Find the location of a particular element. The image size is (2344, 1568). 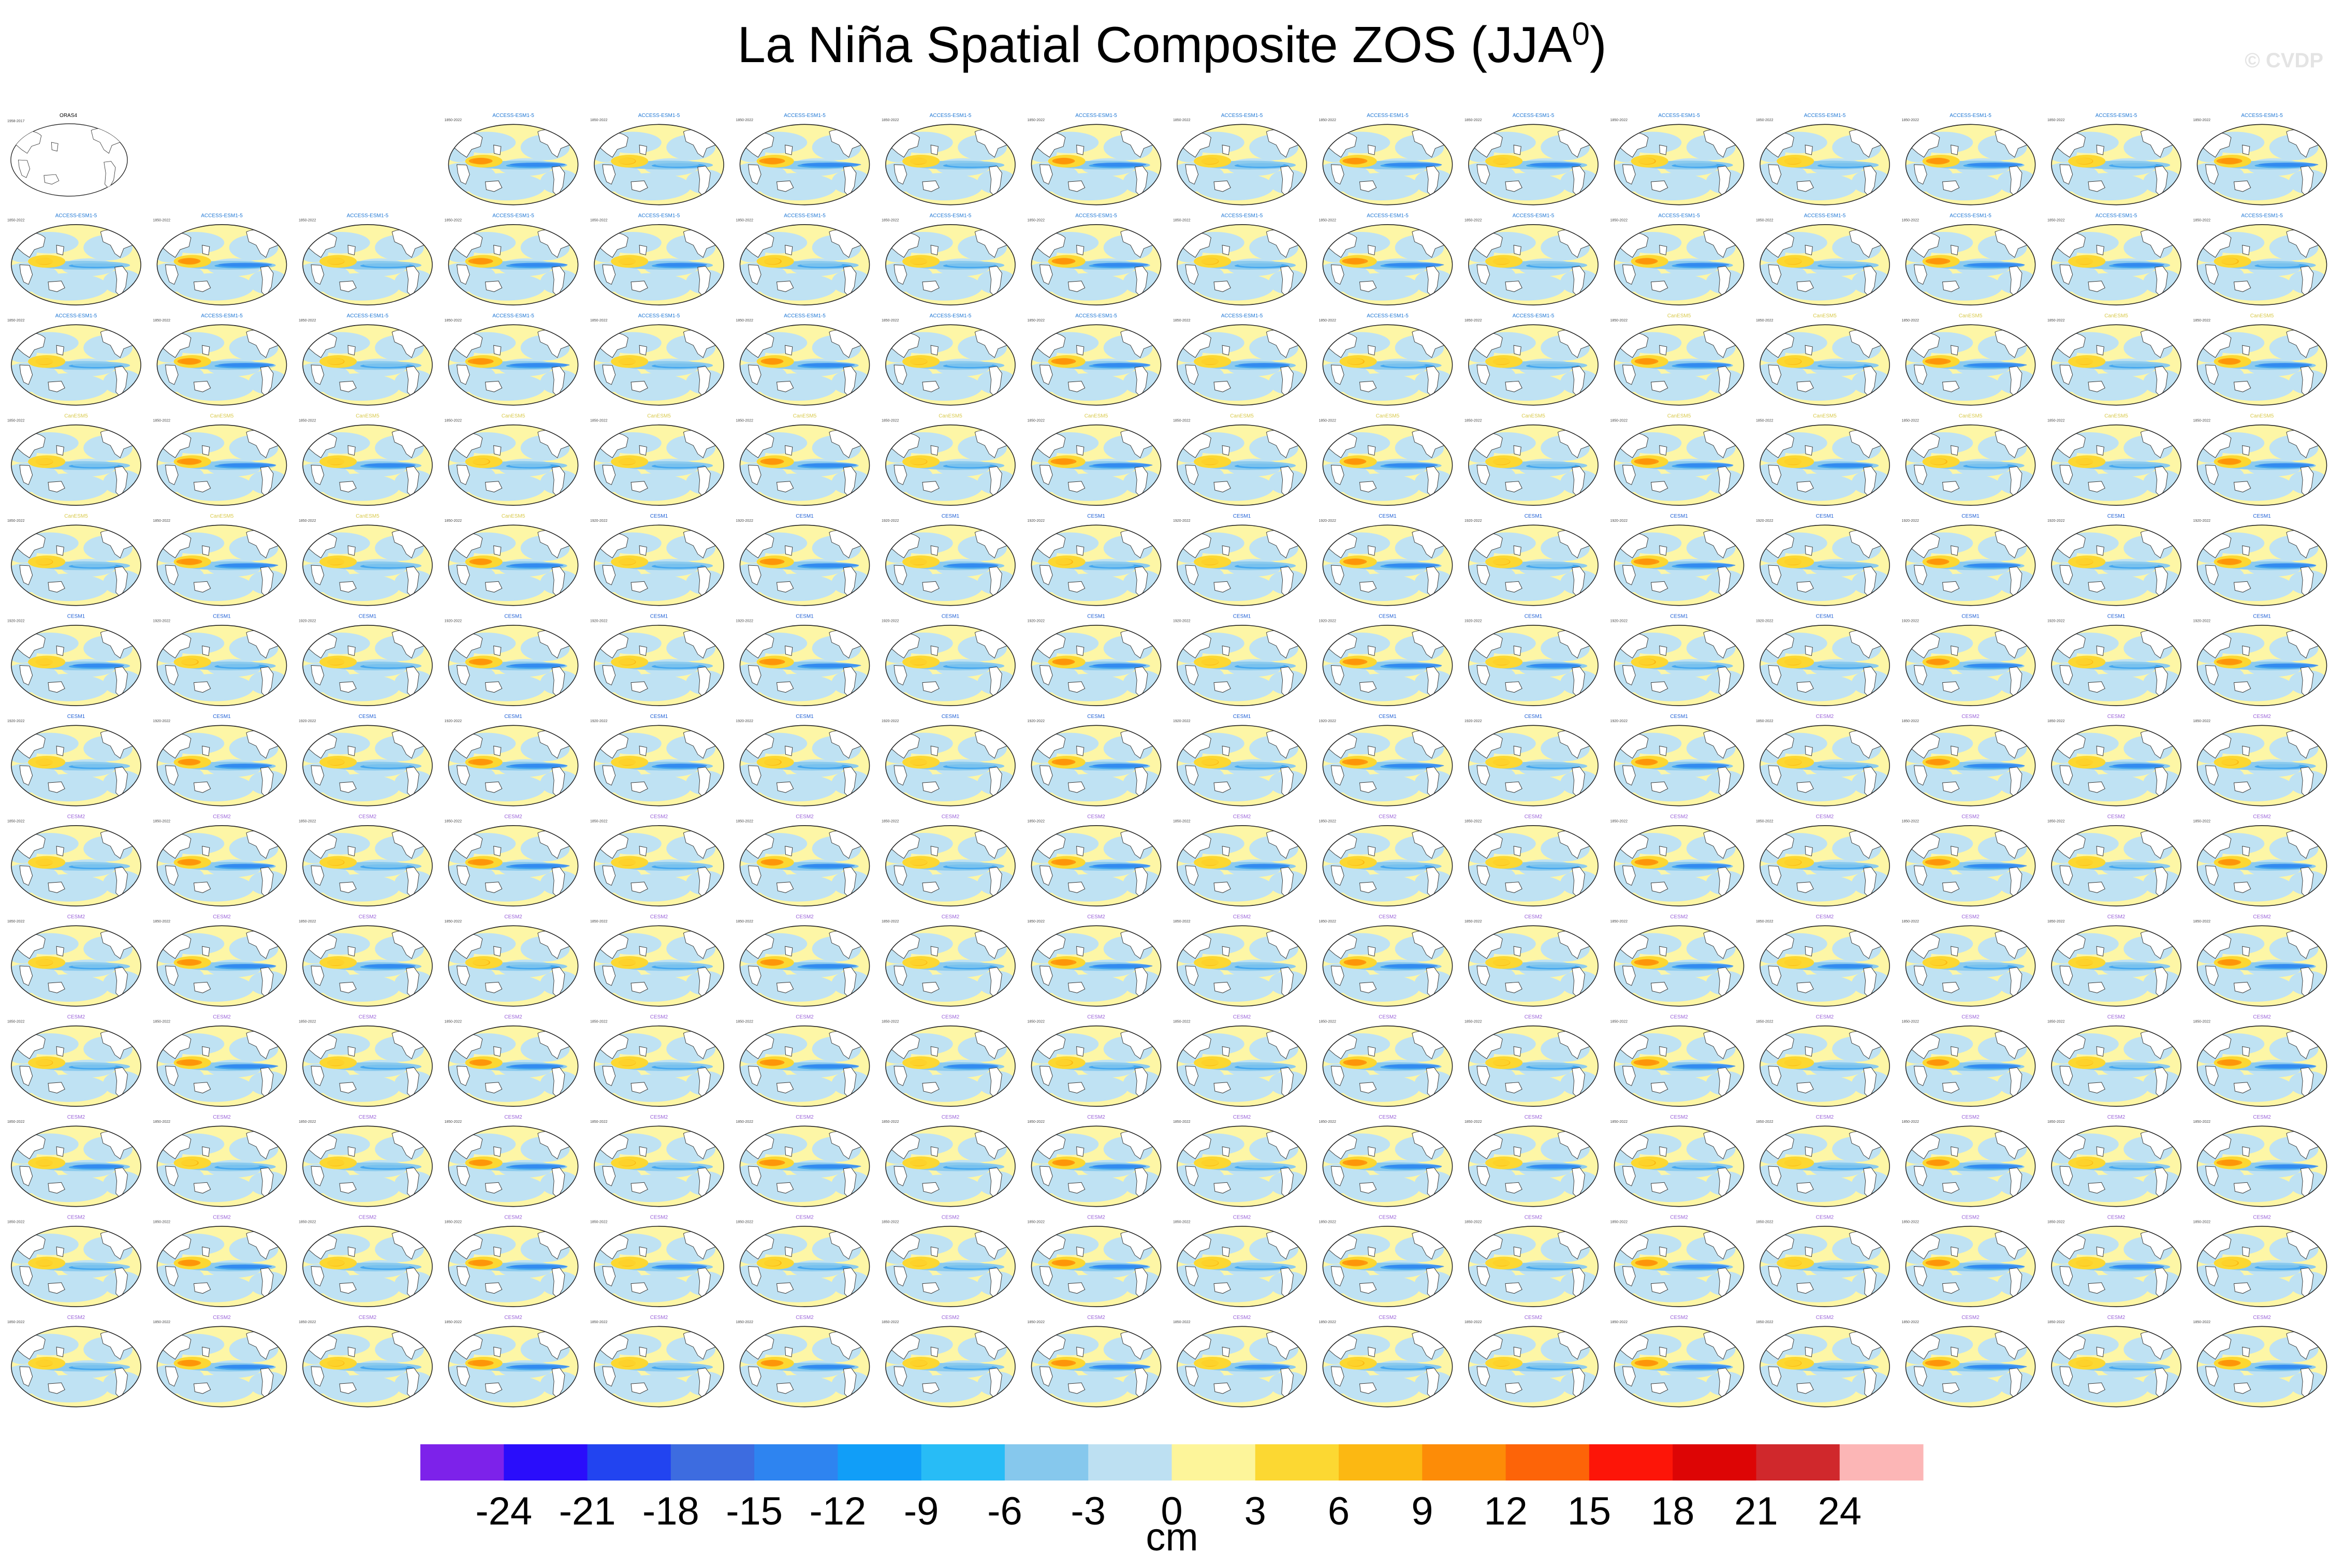

colorbar-tick-label: 24 is located at coordinates (1840, 1511).